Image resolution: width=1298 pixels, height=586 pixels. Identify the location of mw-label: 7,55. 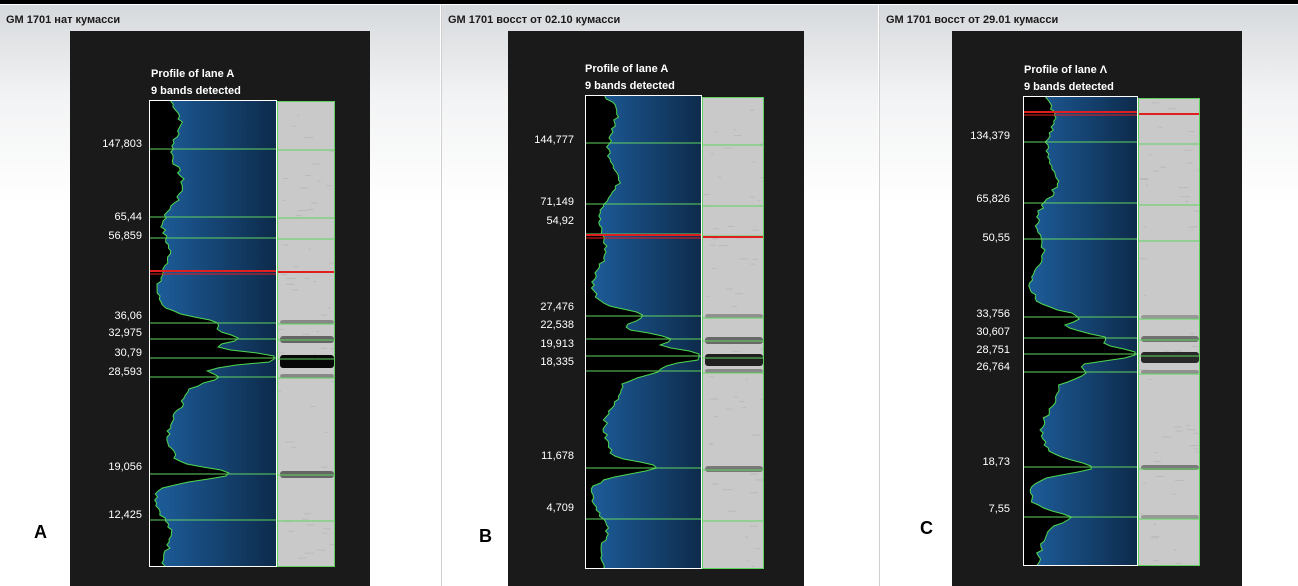
(999, 509).